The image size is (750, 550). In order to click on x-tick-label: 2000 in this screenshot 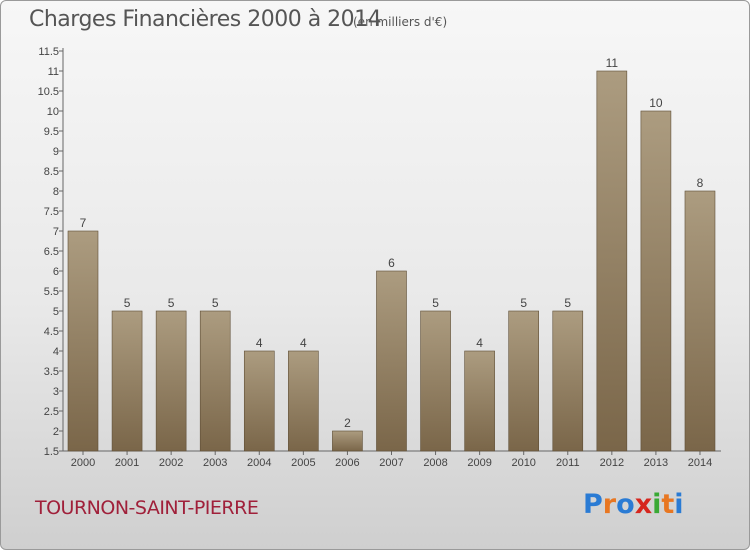, I will do `click(83, 463)`.